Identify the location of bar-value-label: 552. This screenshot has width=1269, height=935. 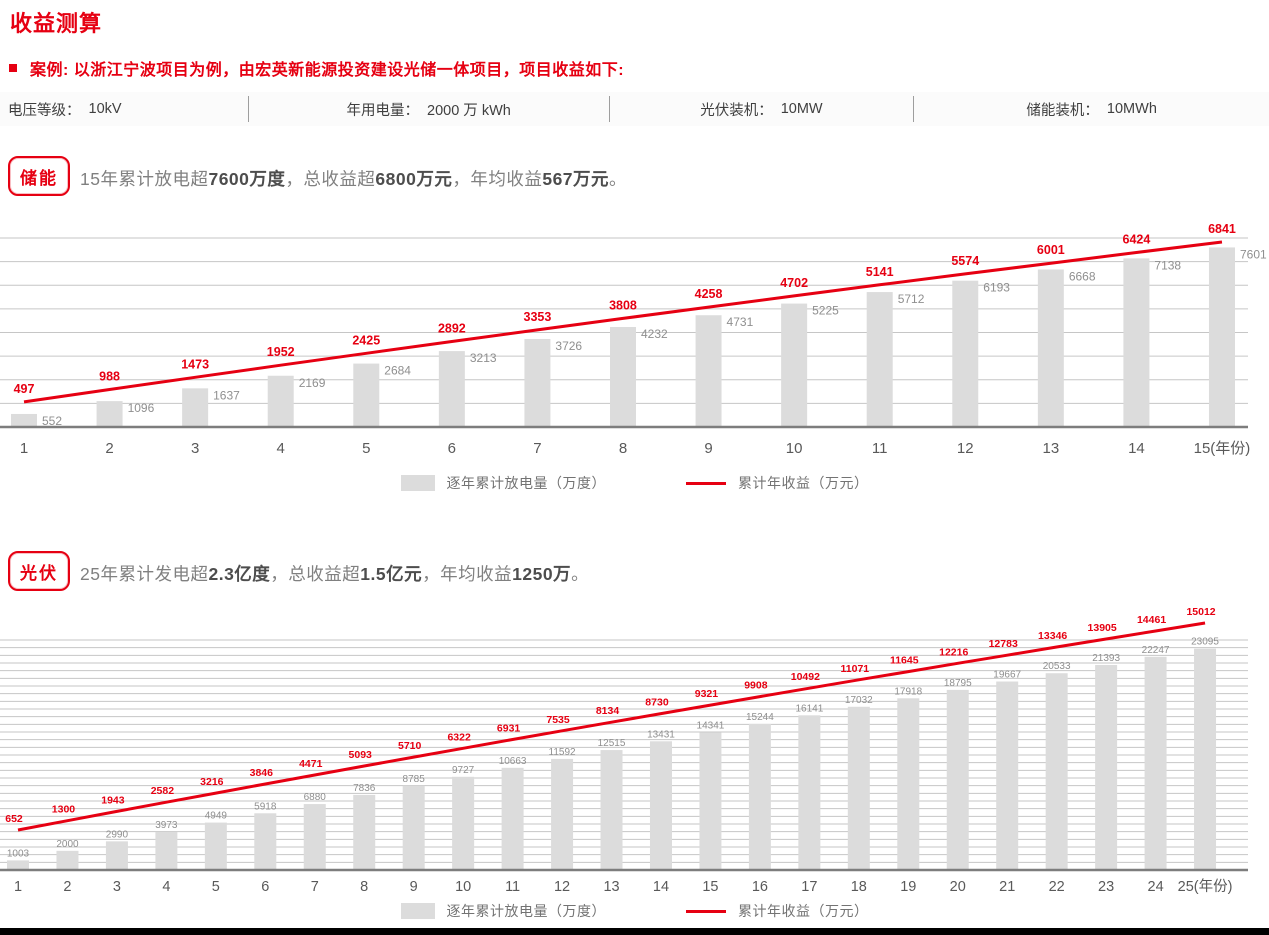
(52, 421).